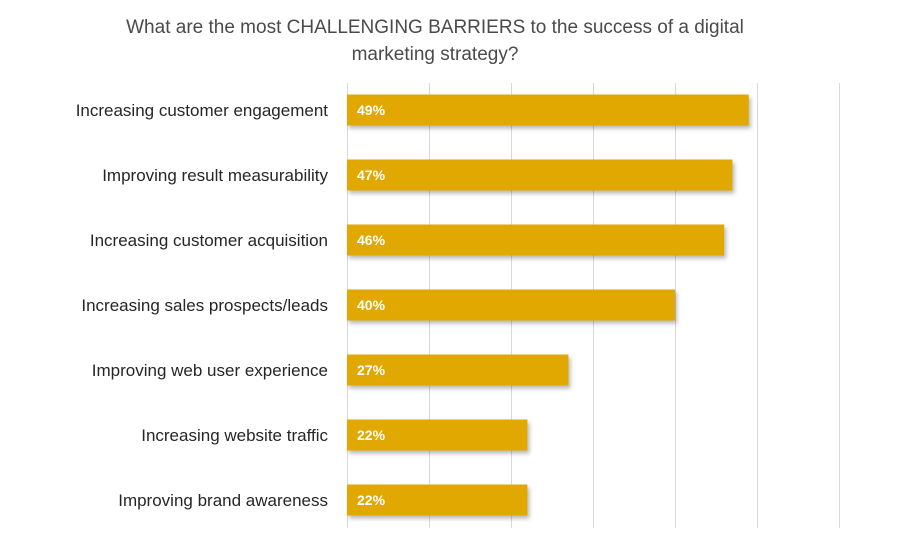  I want to click on category-label: Increasing customer acquisition, so click(209, 240).